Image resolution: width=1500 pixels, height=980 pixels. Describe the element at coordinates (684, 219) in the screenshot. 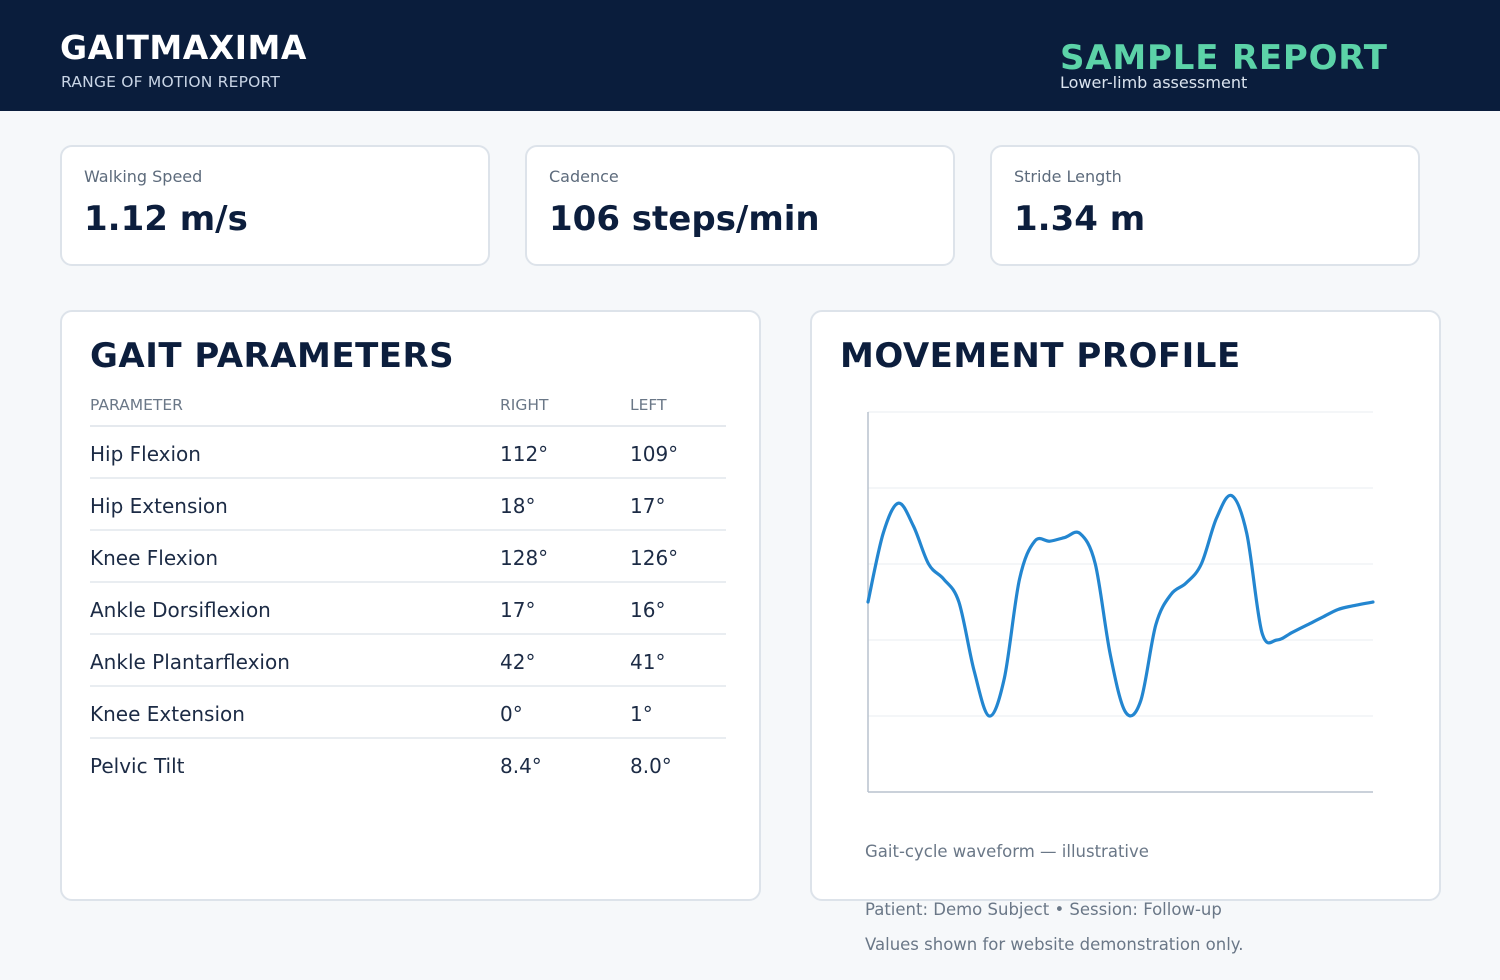

I see `metric-value: 106 steps/min` at that location.